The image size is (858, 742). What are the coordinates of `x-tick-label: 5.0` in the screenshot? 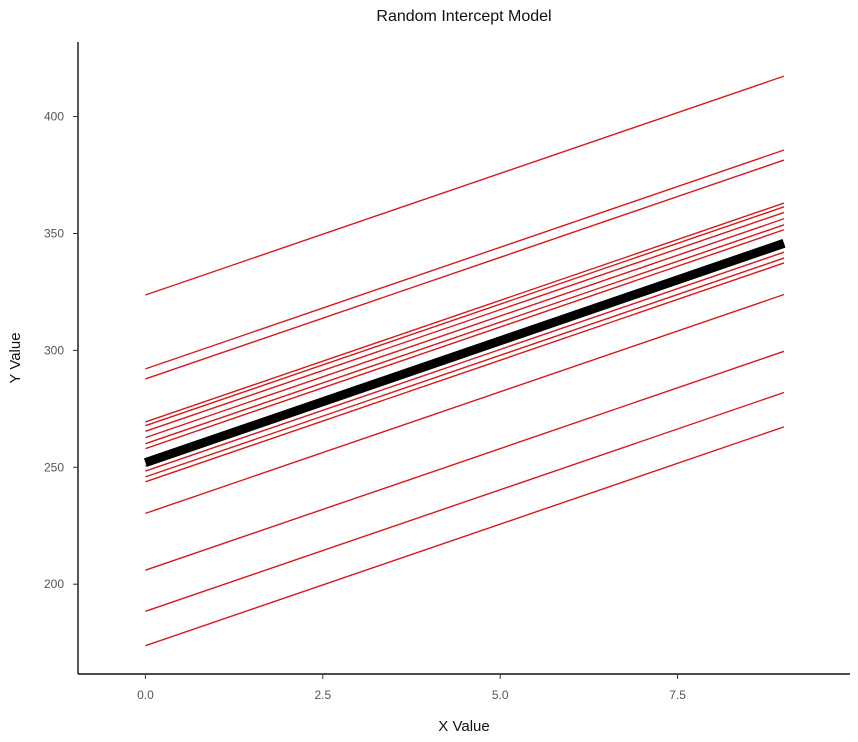 It's located at (500, 695).